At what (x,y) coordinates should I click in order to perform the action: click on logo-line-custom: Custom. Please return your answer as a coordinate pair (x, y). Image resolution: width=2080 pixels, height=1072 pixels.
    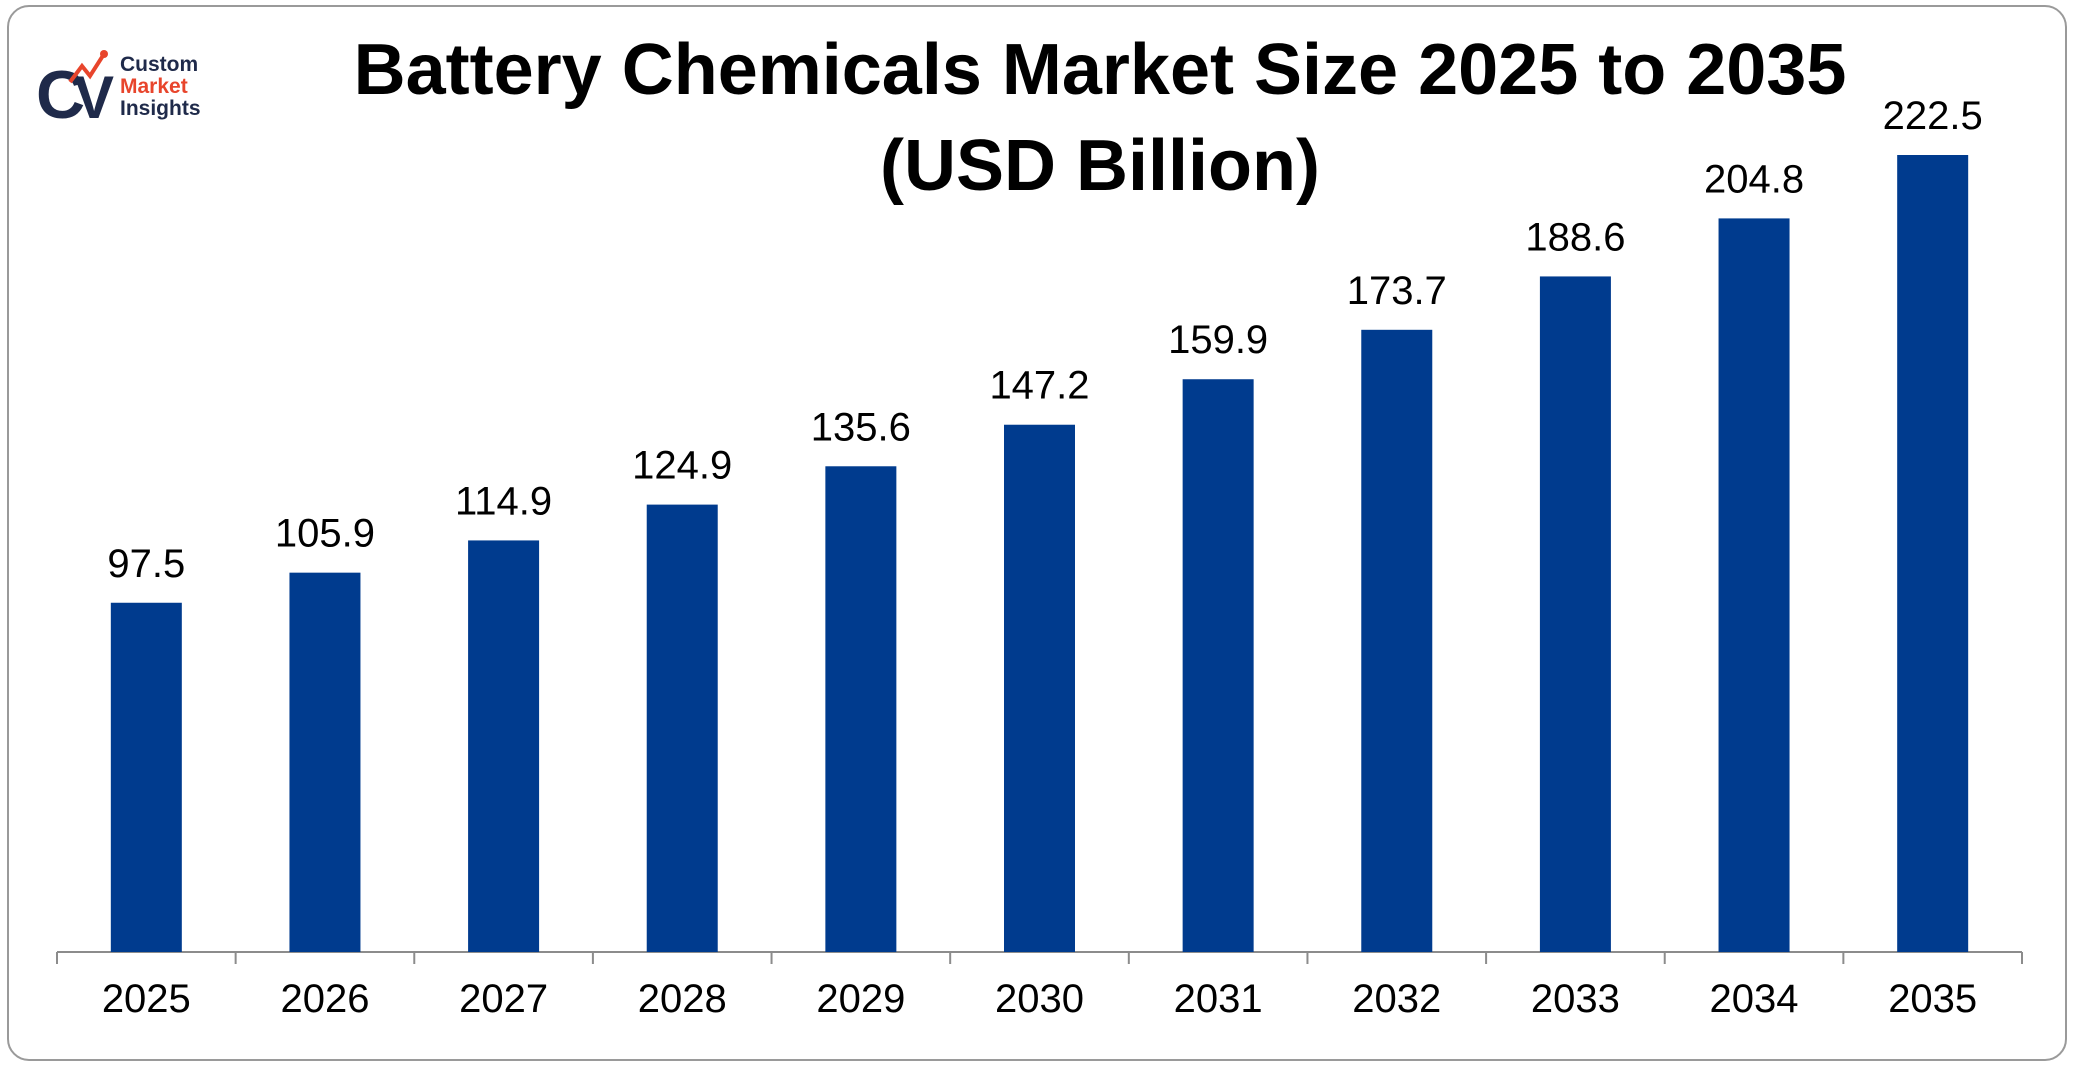
    Looking at the image, I should click on (159, 64).